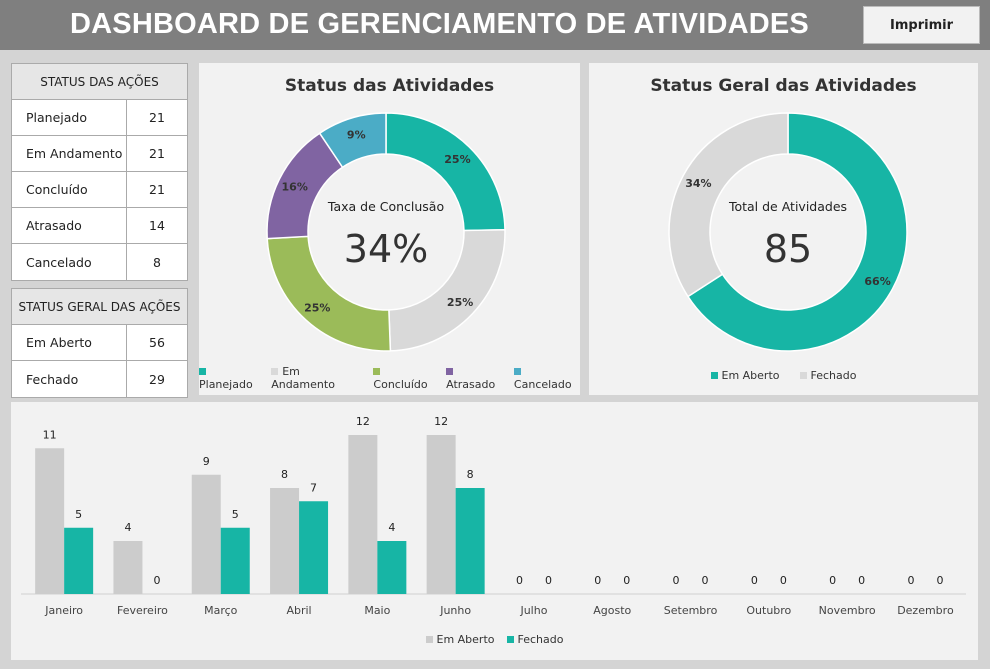 Image resolution: width=990 pixels, height=669 pixels. Describe the element at coordinates (925, 610) in the screenshot. I see `x-tick-label: Dezembro` at that location.